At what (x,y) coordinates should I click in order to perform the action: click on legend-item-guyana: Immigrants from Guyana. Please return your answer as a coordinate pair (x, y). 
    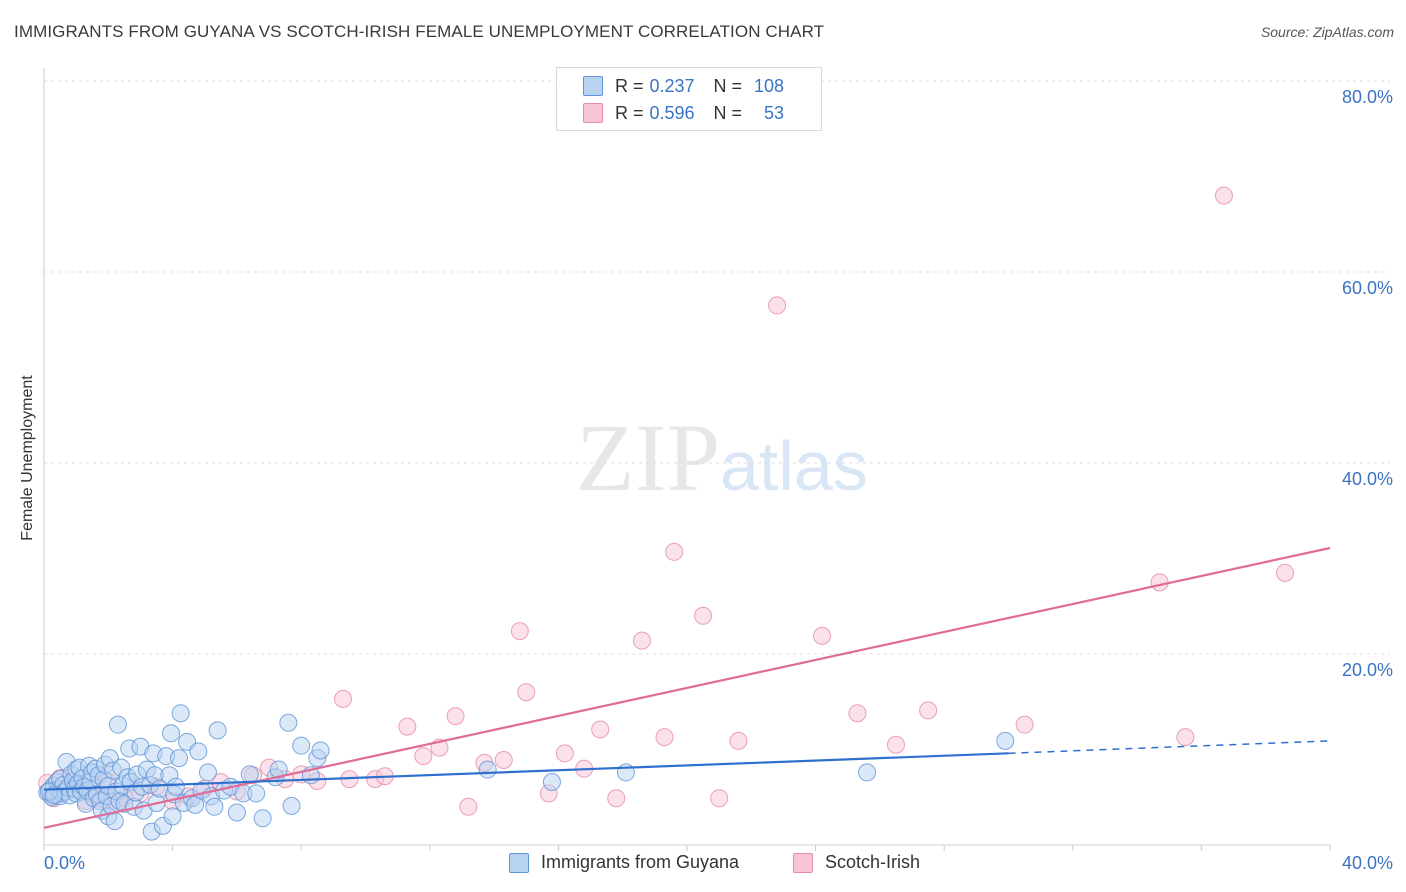
    Looking at the image, I should click on (624, 862).